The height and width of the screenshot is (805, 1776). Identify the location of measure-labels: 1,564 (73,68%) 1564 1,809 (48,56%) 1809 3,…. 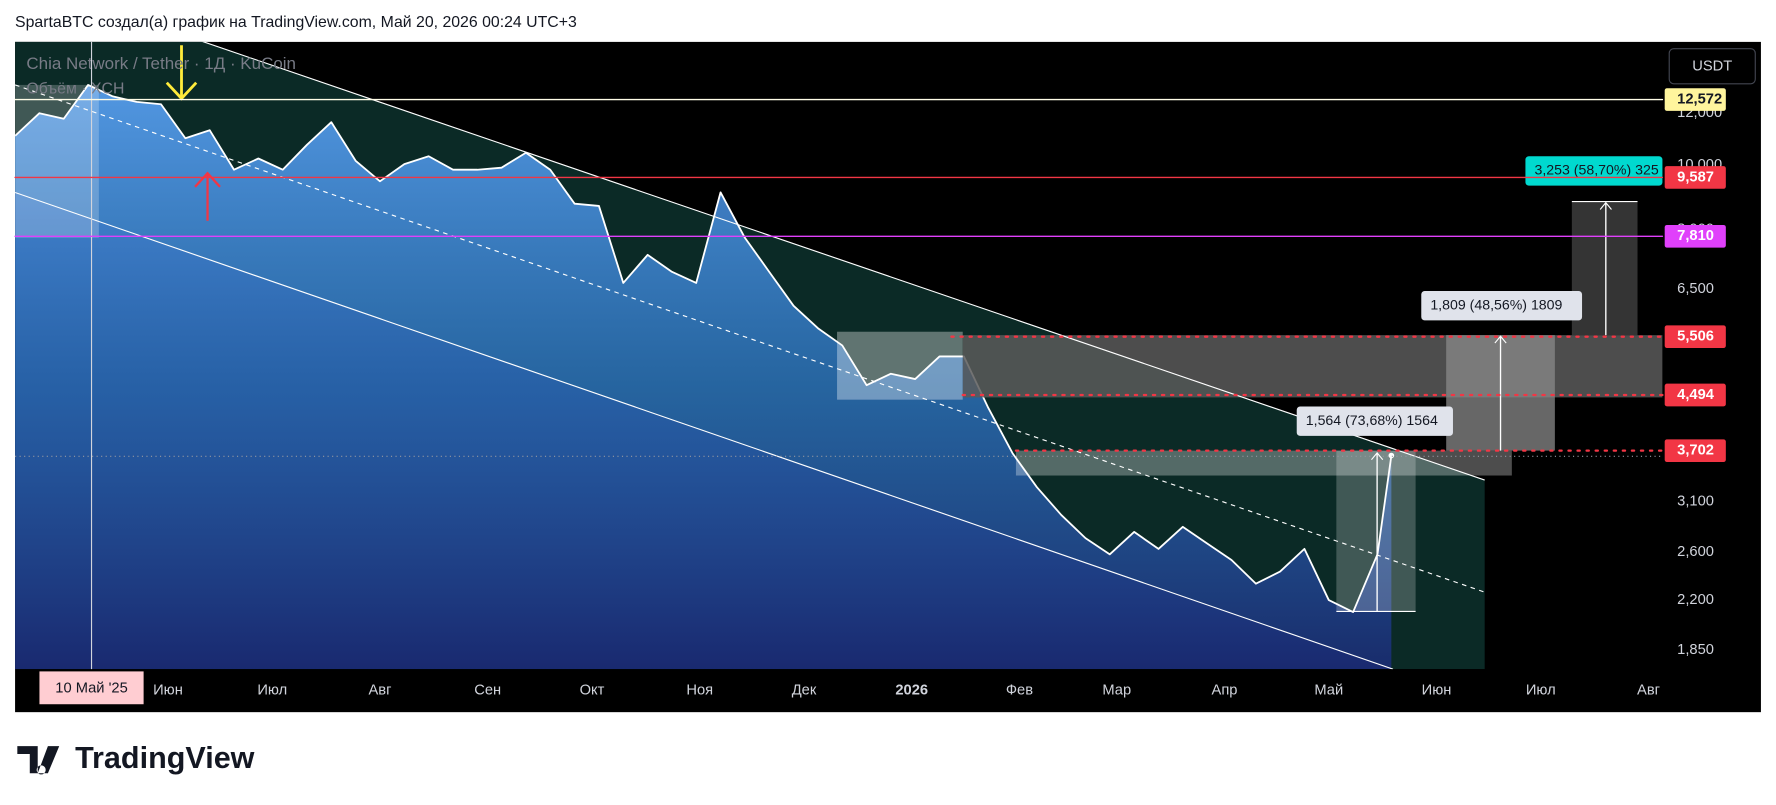
(1479, 296).